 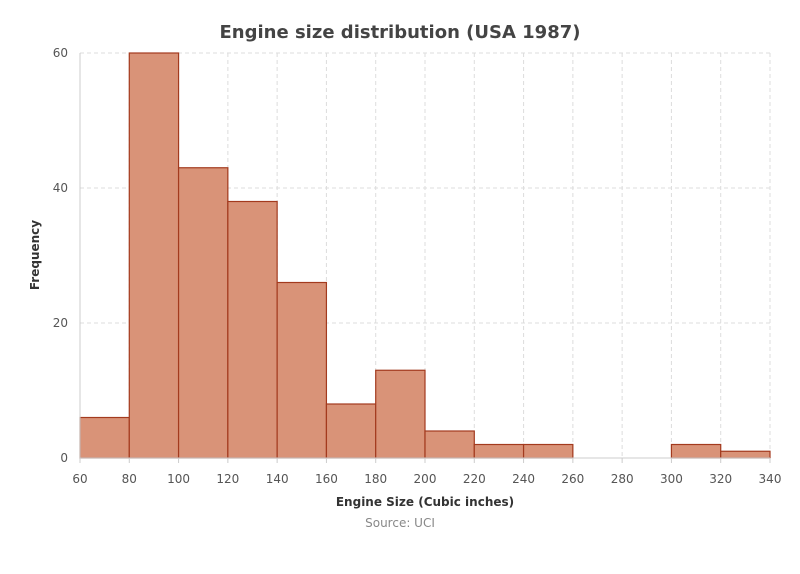 I want to click on x-tick-label: 140, so click(x=277, y=479).